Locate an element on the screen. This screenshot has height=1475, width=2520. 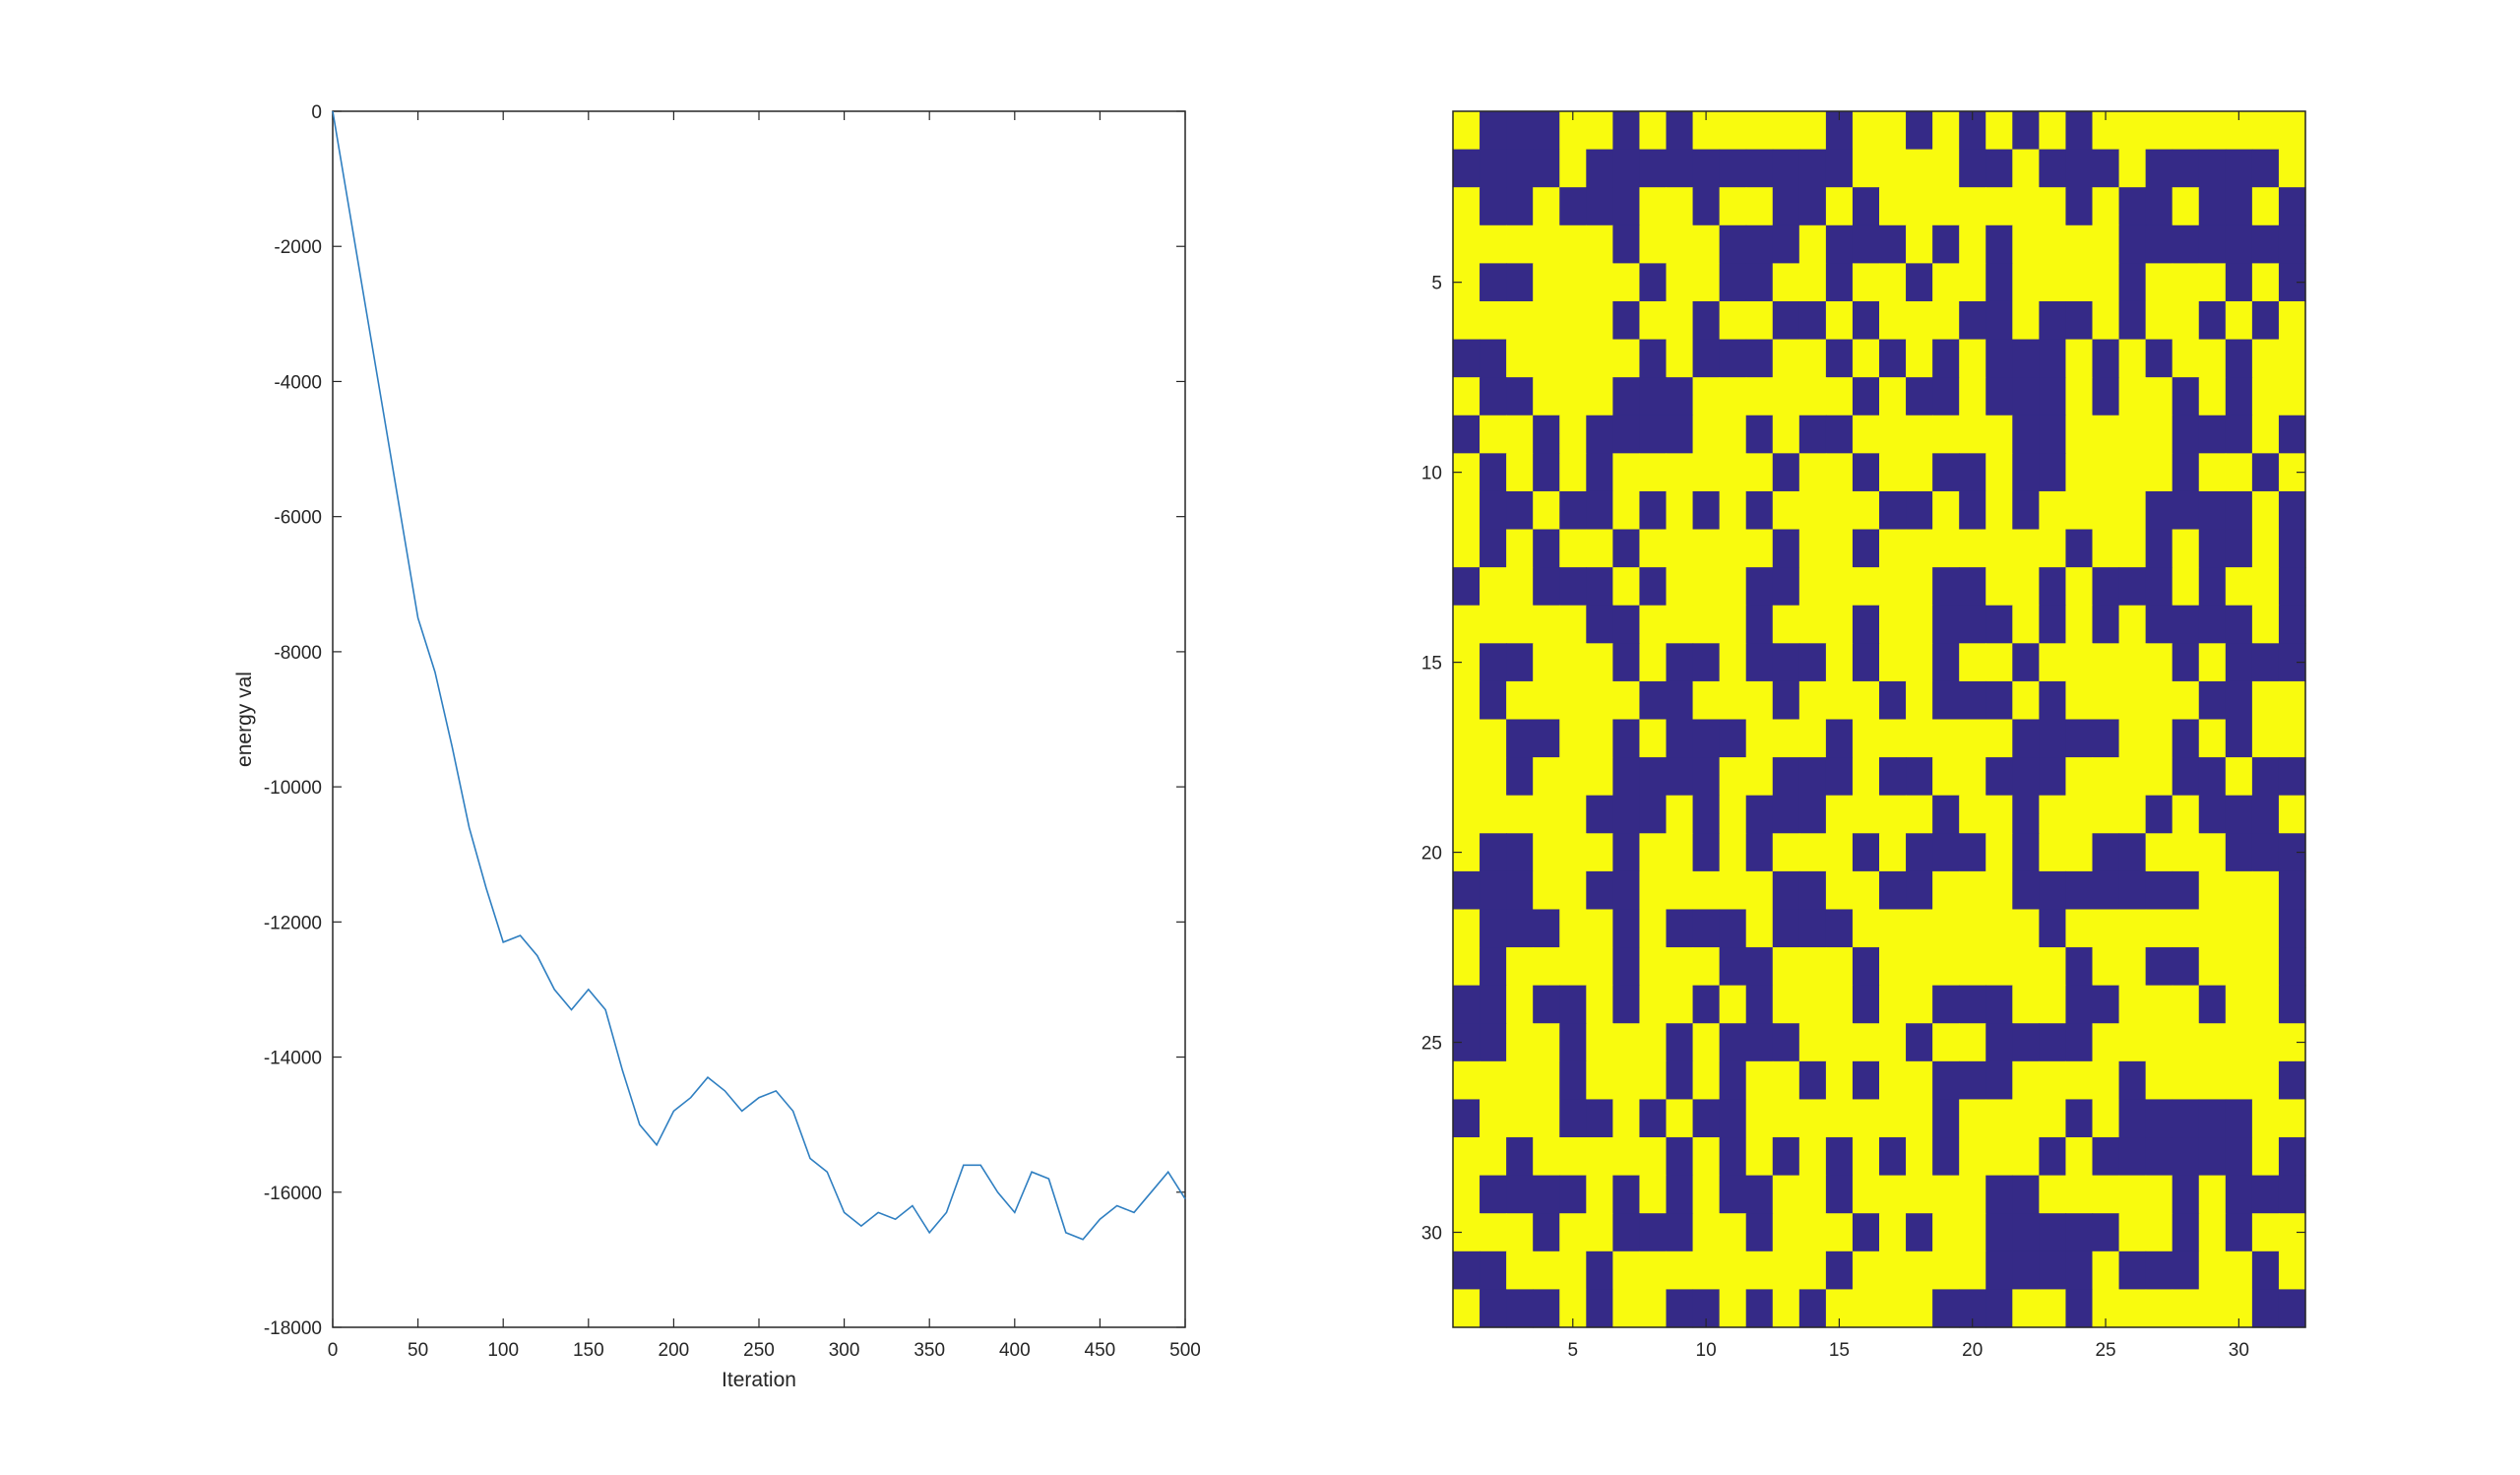
line-chart-x-tick-labels: 0 50 100 150 200 250 300 350 400 450 500 is located at coordinates (764, 1350).